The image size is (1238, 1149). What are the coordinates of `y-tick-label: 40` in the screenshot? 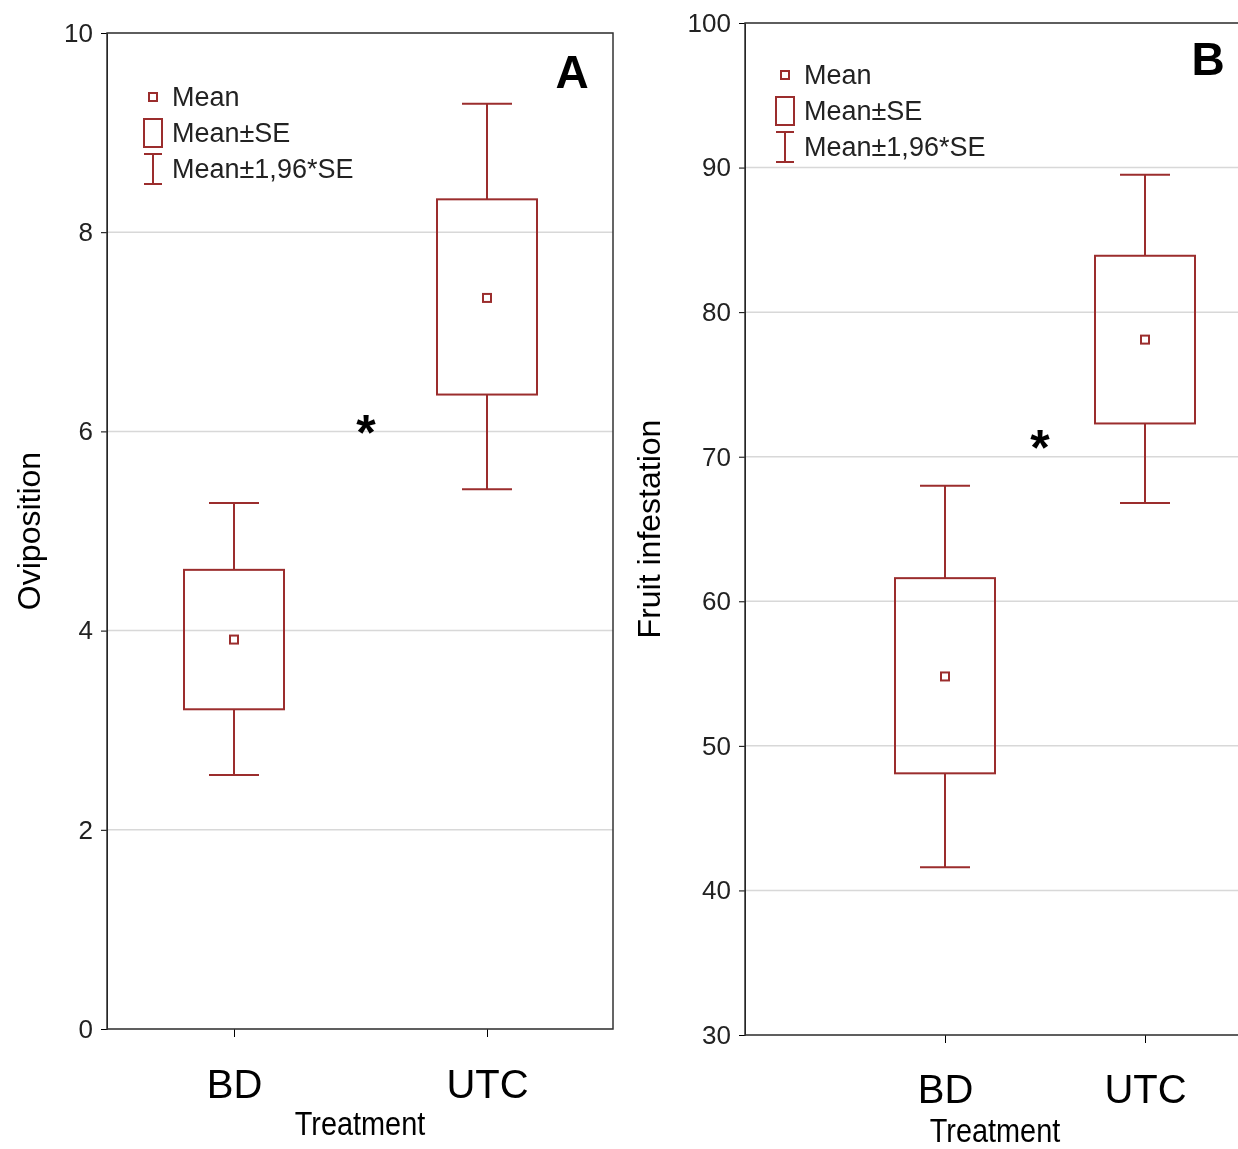 It's located at (716, 890).